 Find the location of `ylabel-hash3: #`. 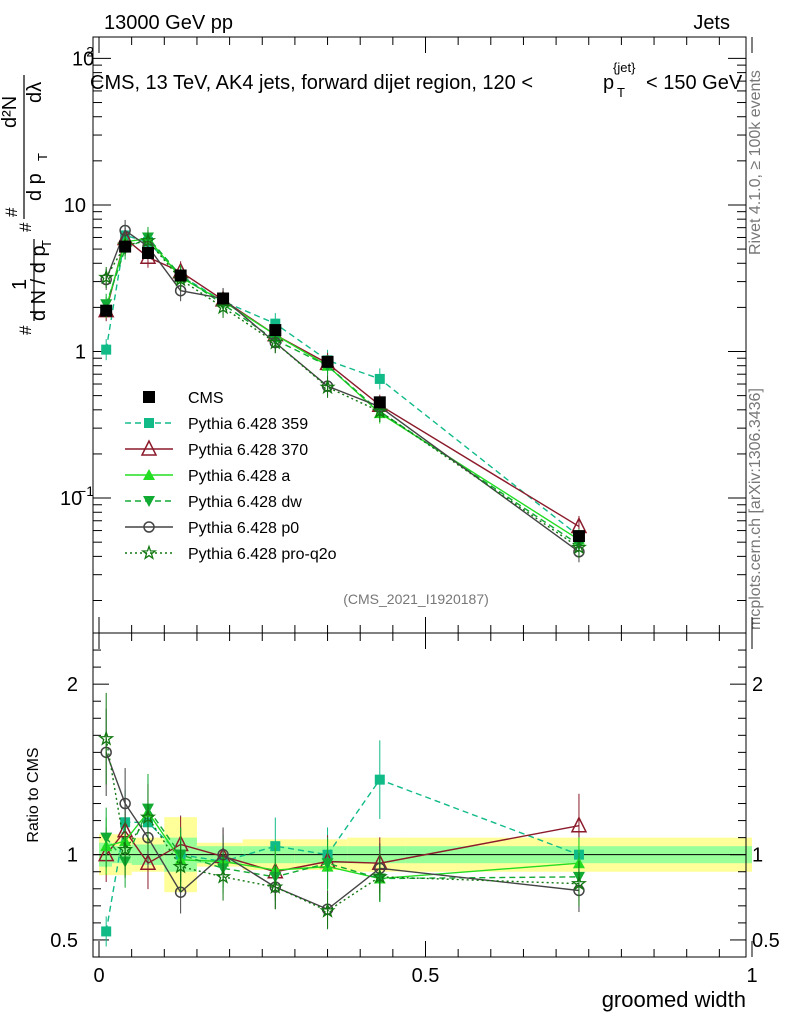

ylabel-hash3: # is located at coordinates (11, 212).